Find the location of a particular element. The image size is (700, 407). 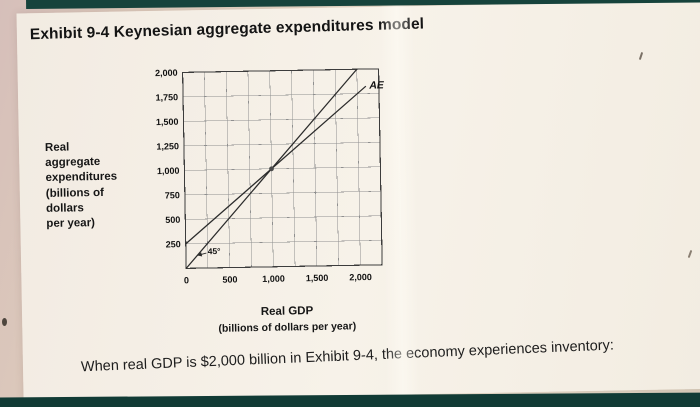

angle-label: 45° is located at coordinates (215, 251).